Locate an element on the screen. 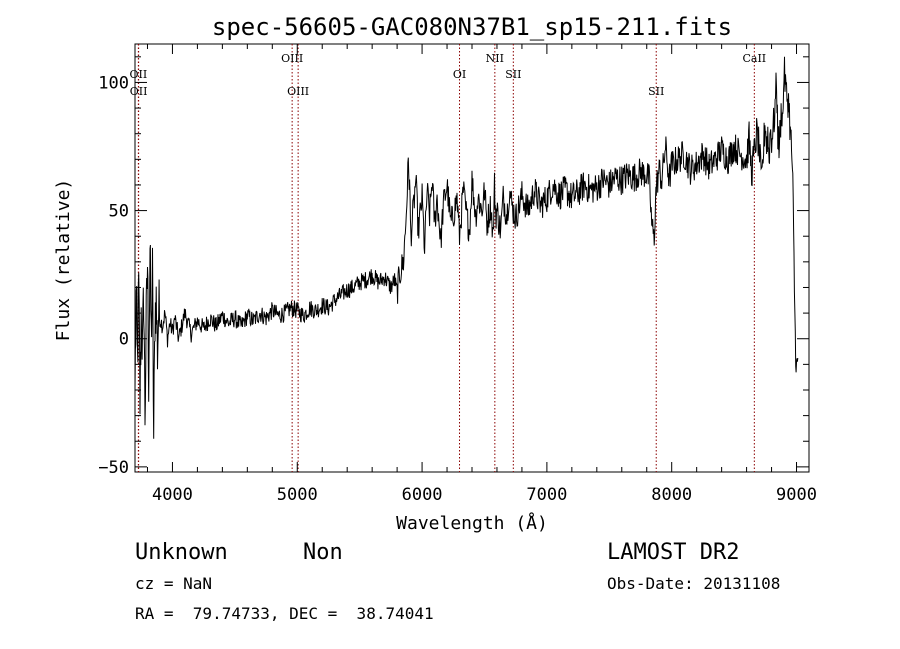 The width and height of the screenshot is (900, 649). y-tick-label: −50 is located at coordinates (113, 468).